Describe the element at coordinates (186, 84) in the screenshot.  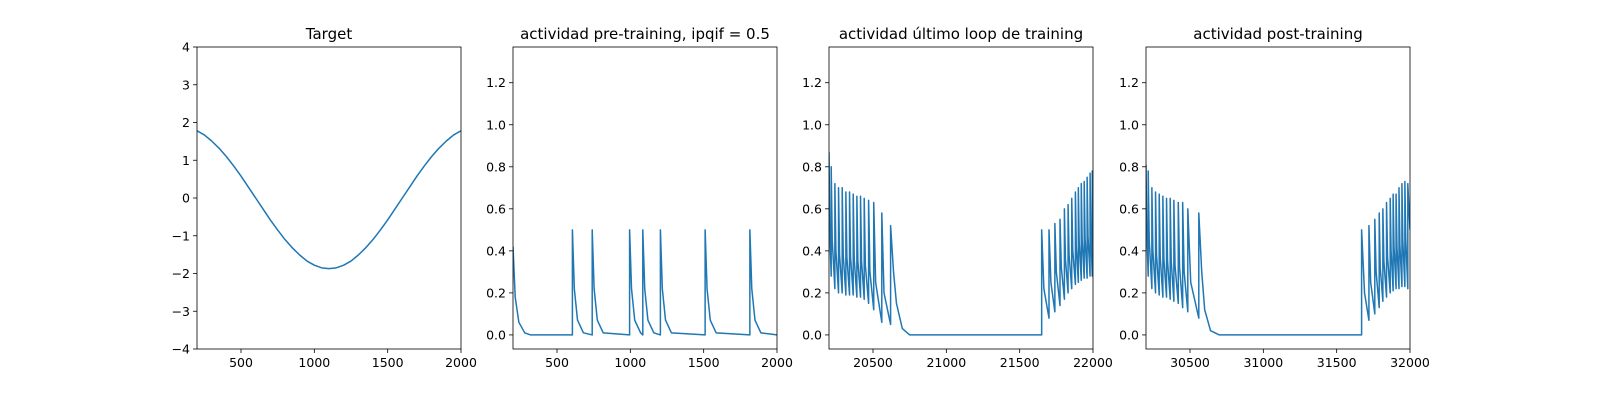
I see `y-tick-label: 3` at that location.